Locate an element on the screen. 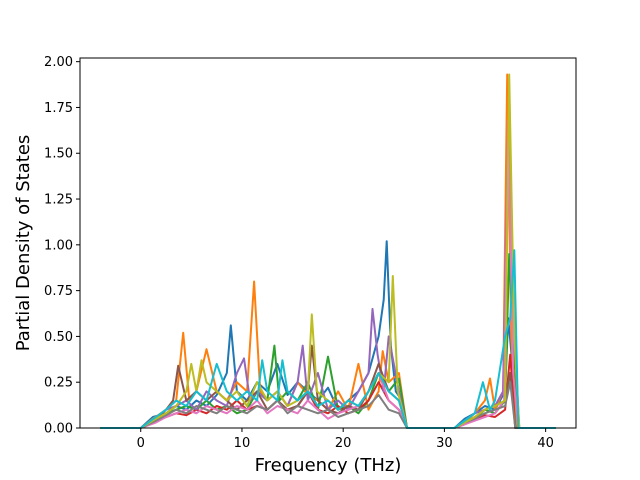 This screenshot has width=640, height=480. x-tick-label: 0 is located at coordinates (141, 443).